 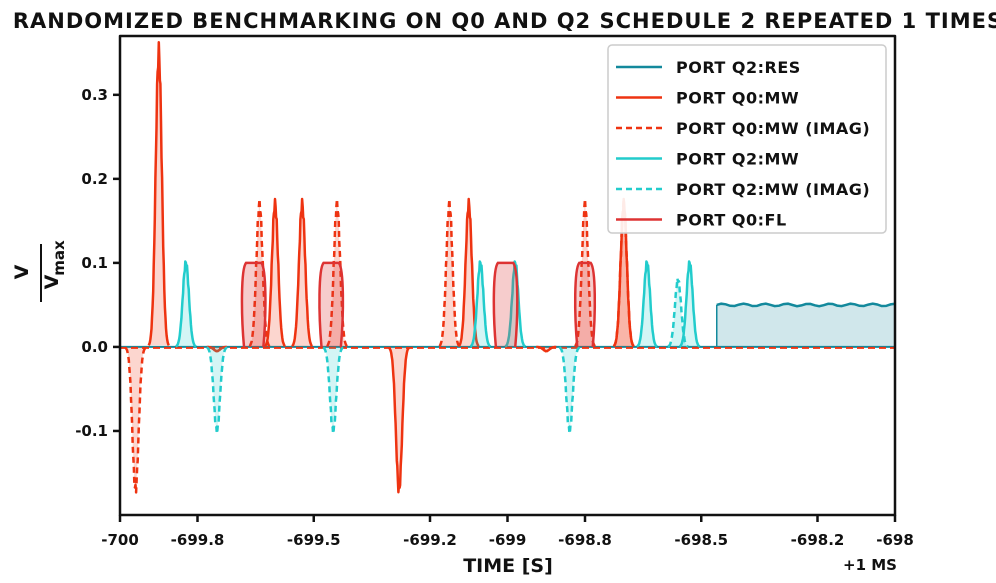 I want to click on legend-label-port-q0-mw-imag: PORT Q0:MW (IMAG), so click(x=773, y=128).